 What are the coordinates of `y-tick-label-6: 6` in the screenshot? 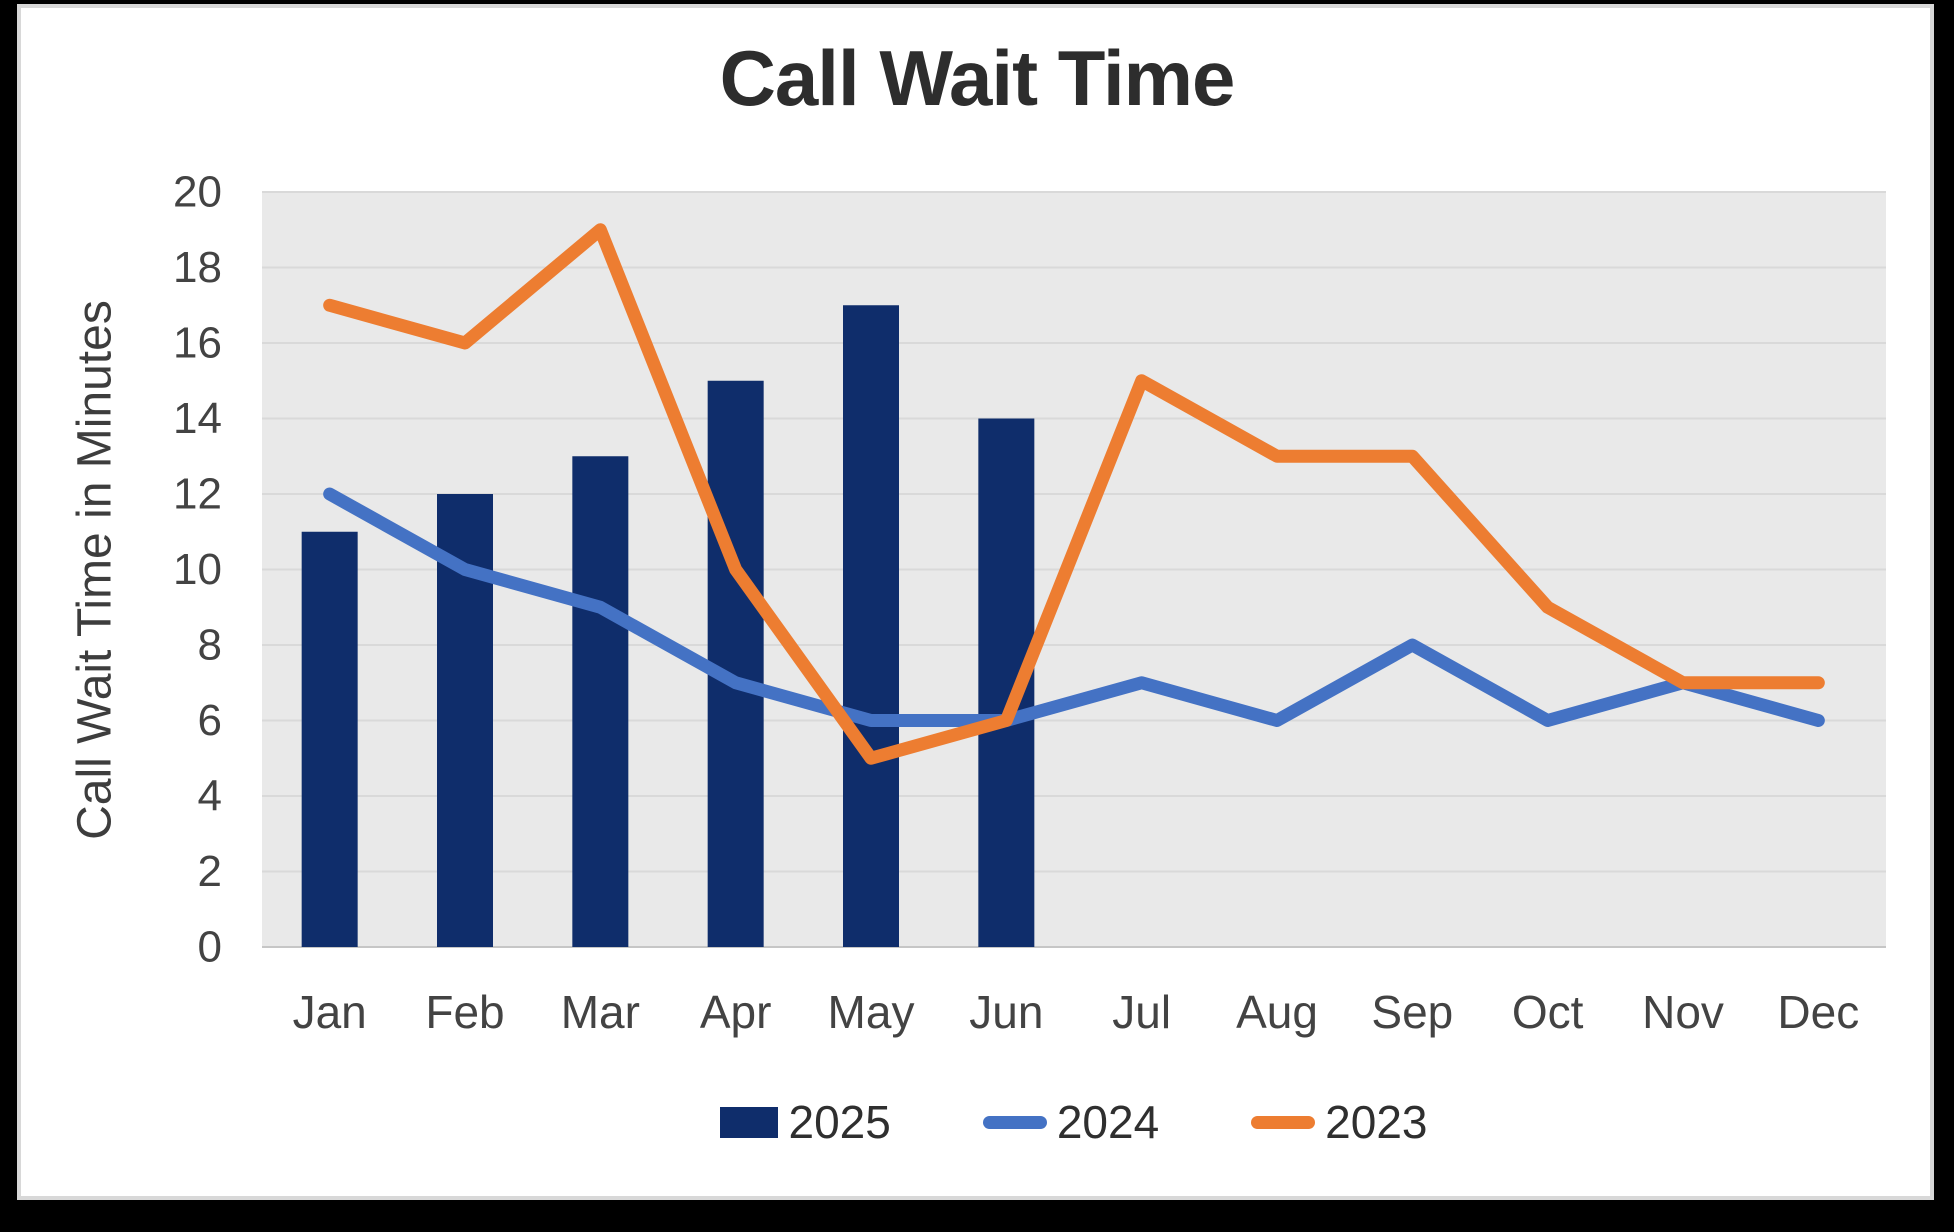 It's located at (210, 720).